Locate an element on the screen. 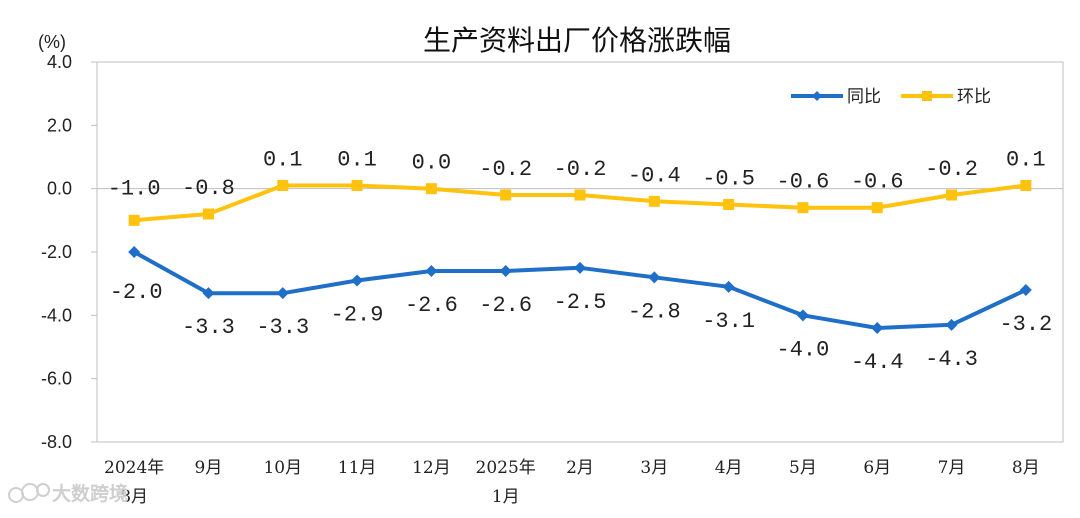 Image resolution: width=1080 pixels, height=518 pixels. watermark-text: 大数跨境 is located at coordinates (90, 493).